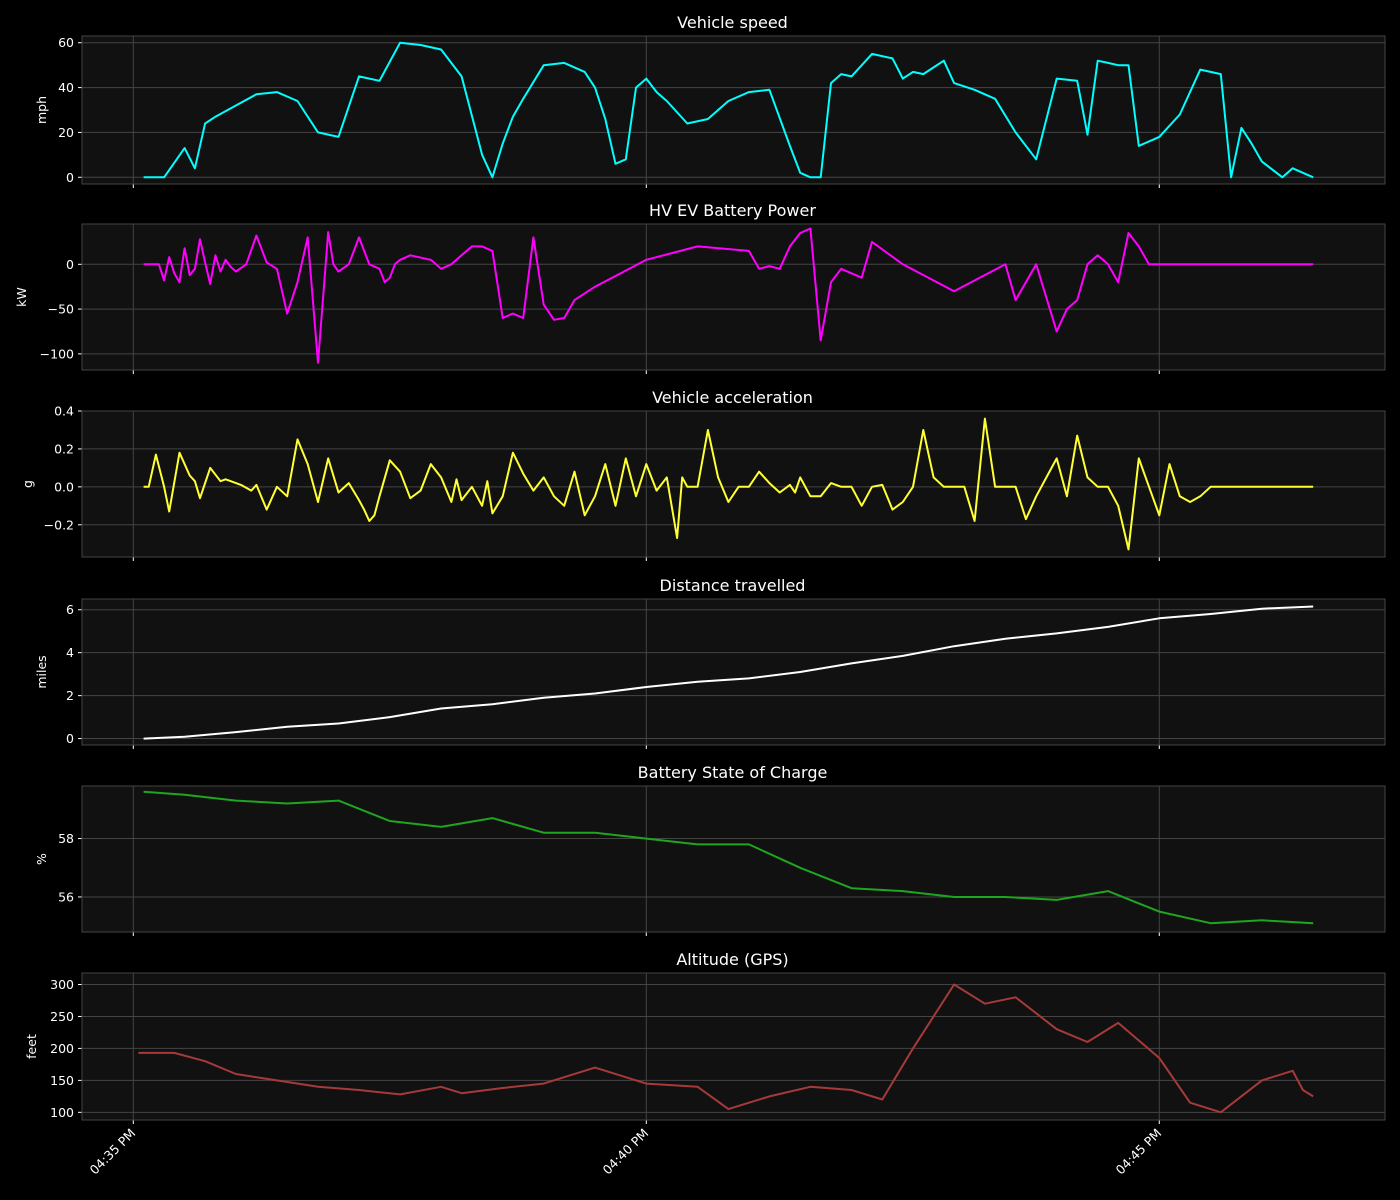  What do you see at coordinates (66, 132) in the screenshot?
I see `y-tick-label: 20` at bounding box center [66, 132].